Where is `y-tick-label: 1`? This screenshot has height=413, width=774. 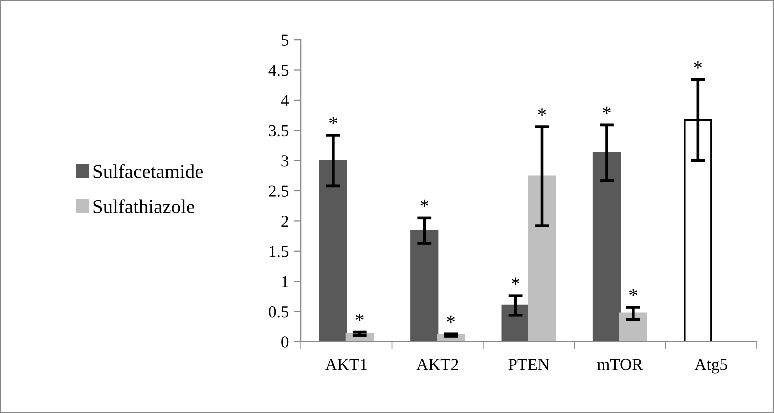 y-tick-label: 1 is located at coordinates (285, 282).